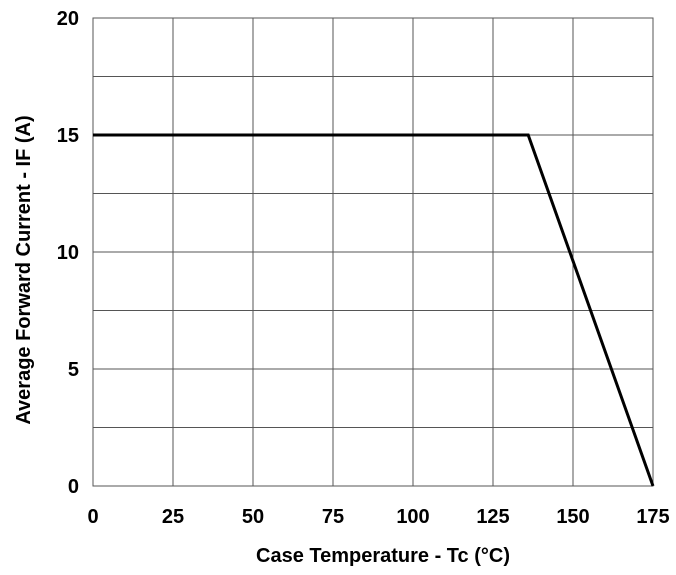 Image resolution: width=676 pixels, height=575 pixels. I want to click on x-tick-label: 25, so click(173, 517).